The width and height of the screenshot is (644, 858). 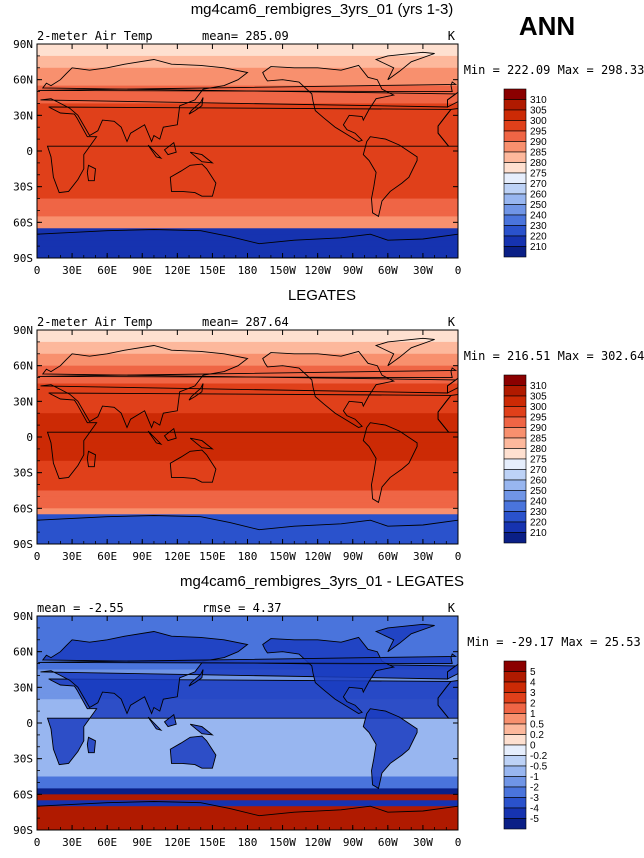 I want to click on colorbar-label: -2, so click(x=534, y=788).